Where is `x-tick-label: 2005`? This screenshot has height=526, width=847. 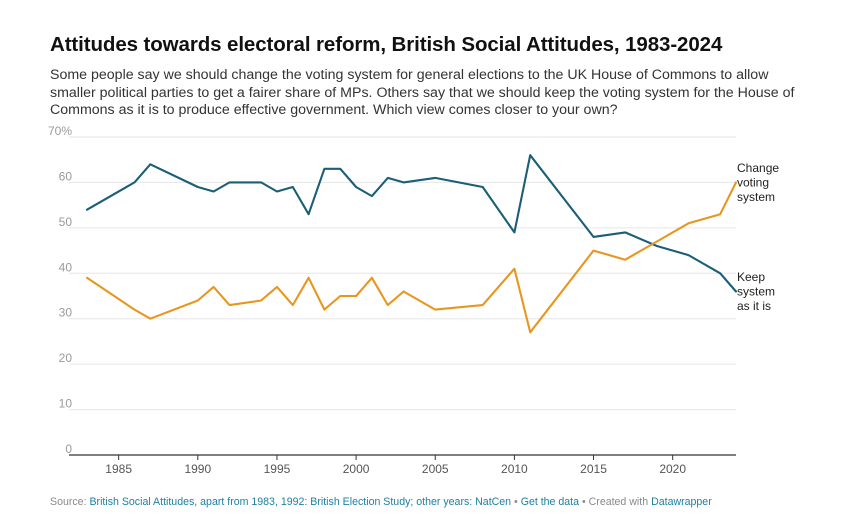 x-tick-label: 2005 is located at coordinates (435, 469).